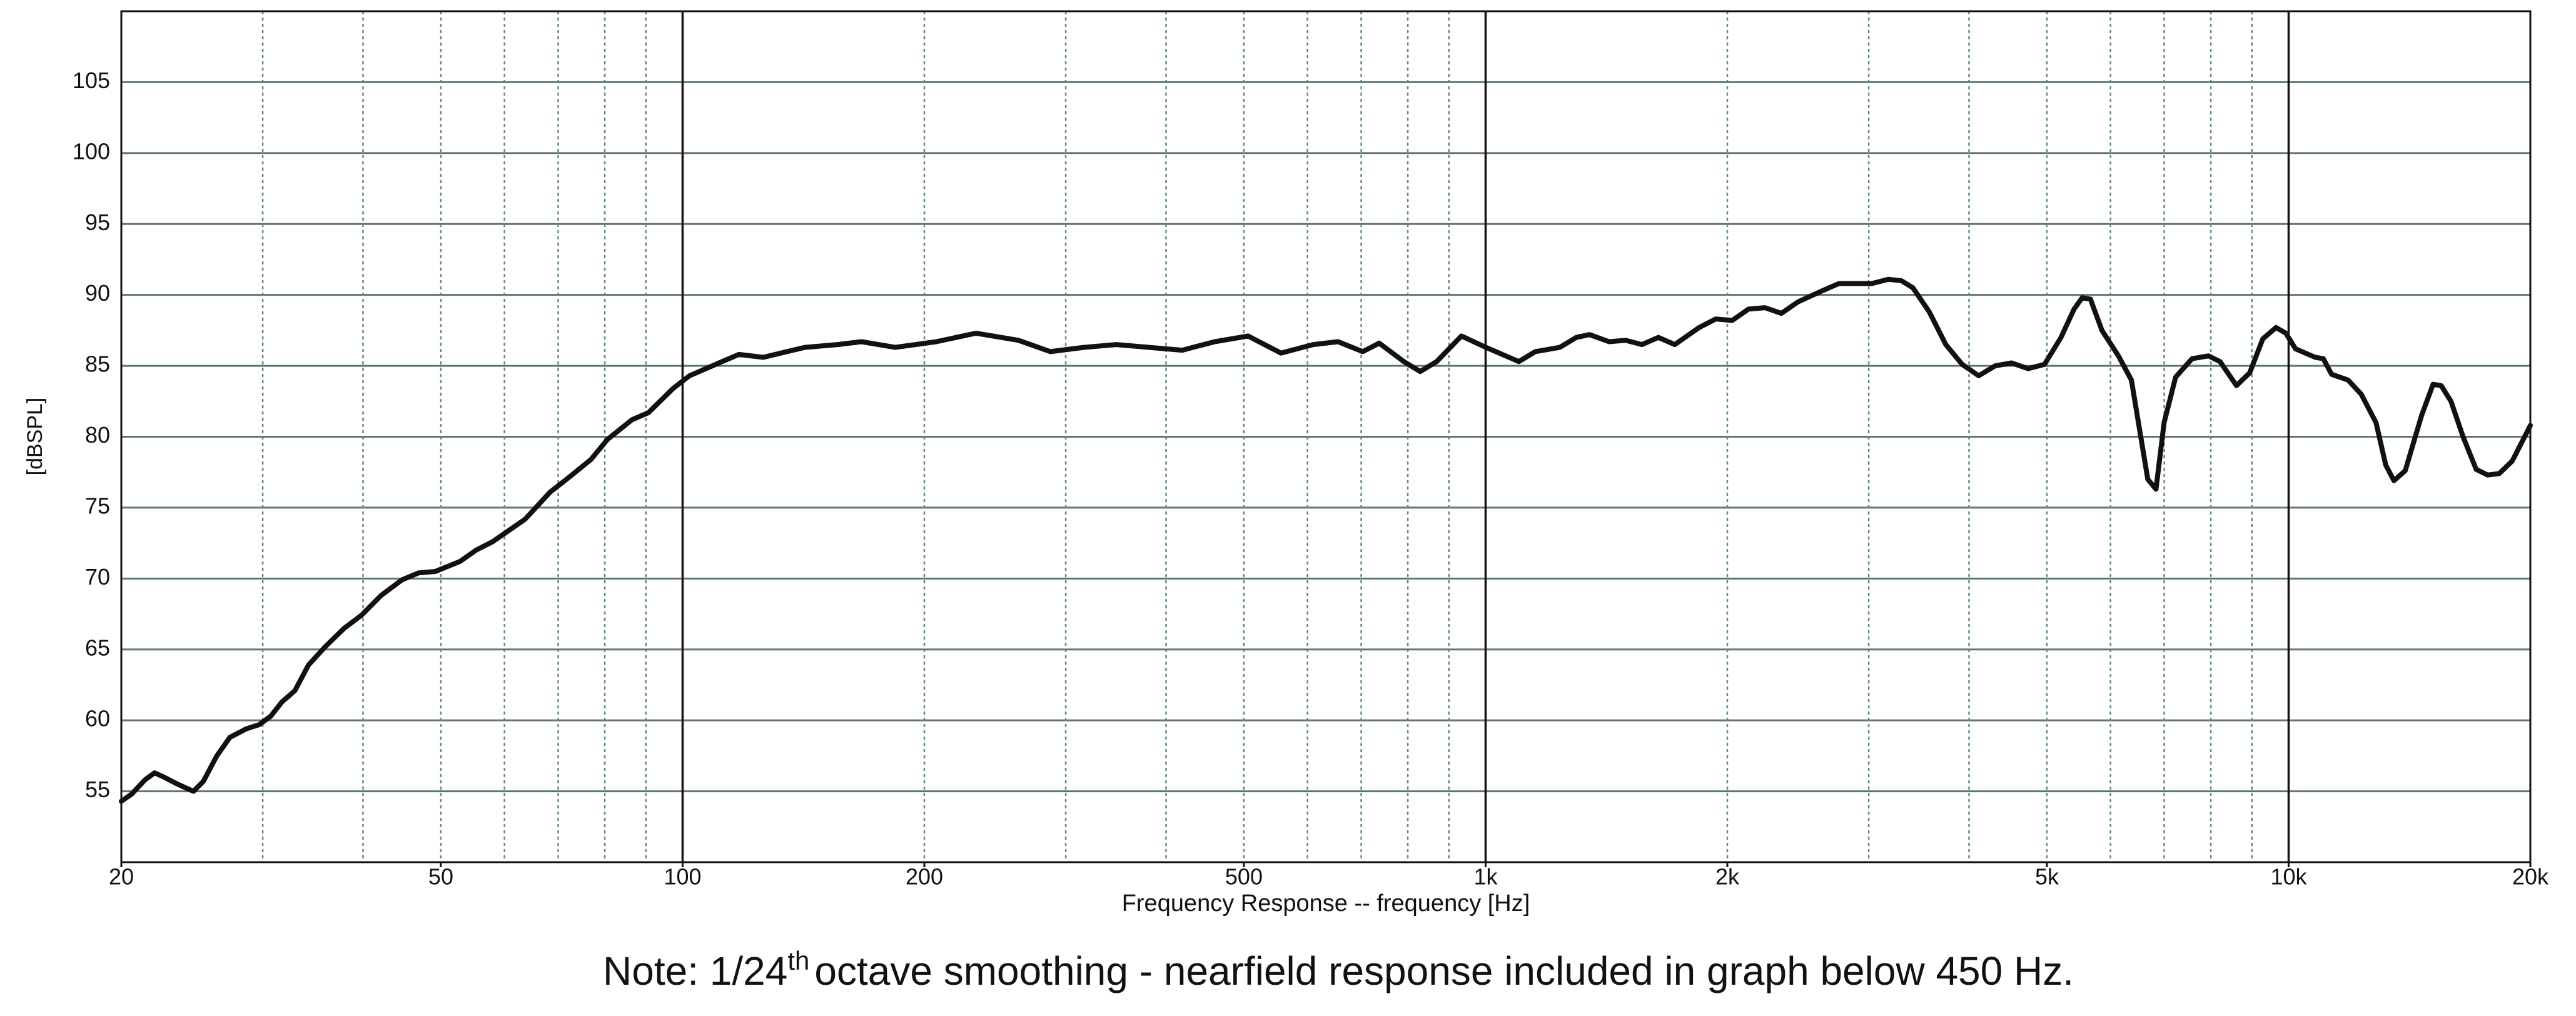  I want to click on x-tick-label: 50, so click(440, 877).